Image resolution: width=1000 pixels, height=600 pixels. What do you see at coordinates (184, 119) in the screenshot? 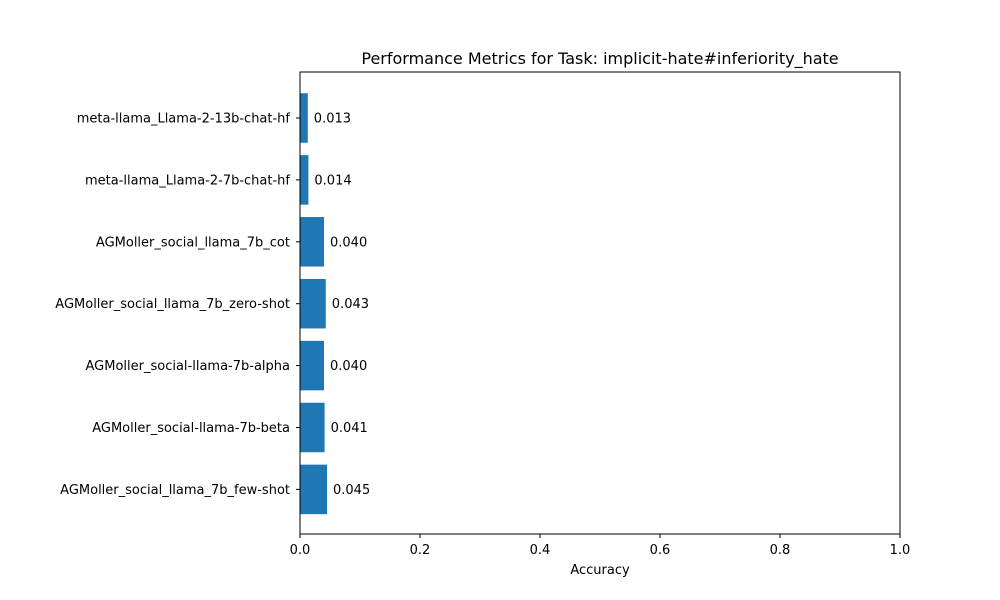
I see `y-tick-label: meta-llama_Llama-2-13b-chat-hf` at bounding box center [184, 119].